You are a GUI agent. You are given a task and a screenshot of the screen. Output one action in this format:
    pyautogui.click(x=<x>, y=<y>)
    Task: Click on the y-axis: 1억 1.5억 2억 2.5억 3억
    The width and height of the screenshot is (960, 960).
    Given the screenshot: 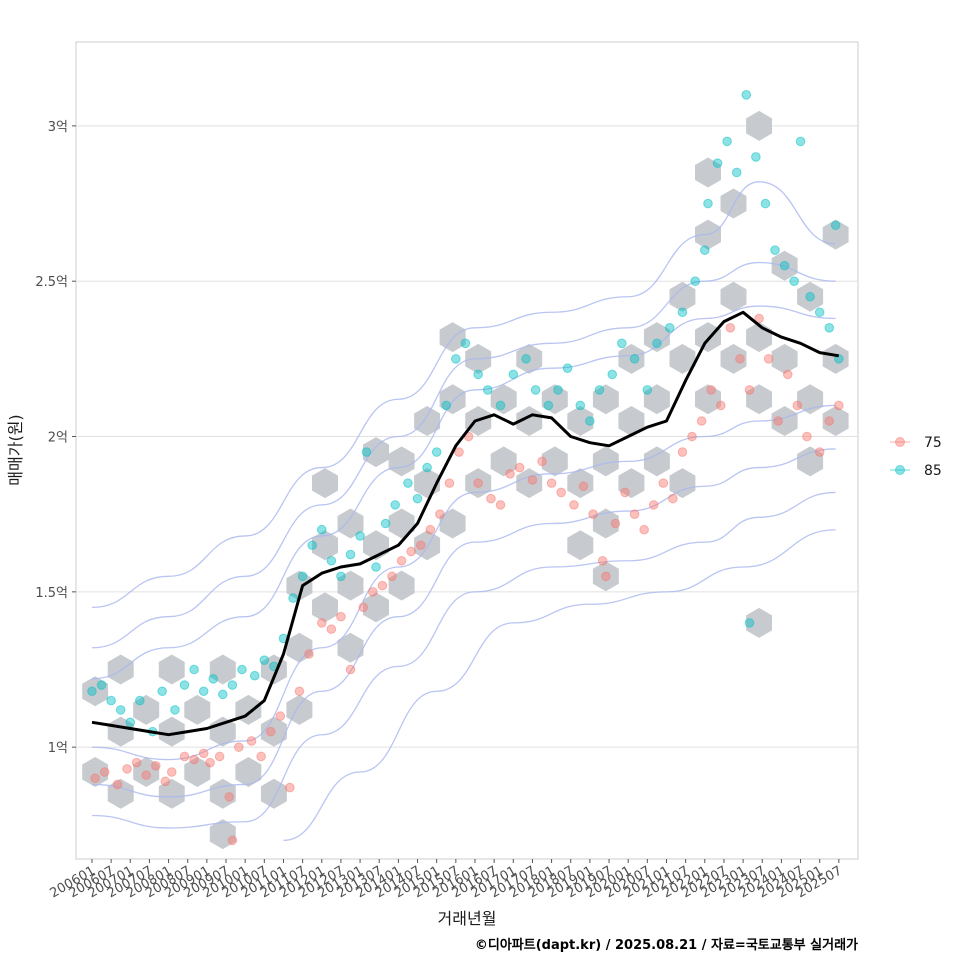 What is the action you would take?
    pyautogui.click(x=55, y=438)
    